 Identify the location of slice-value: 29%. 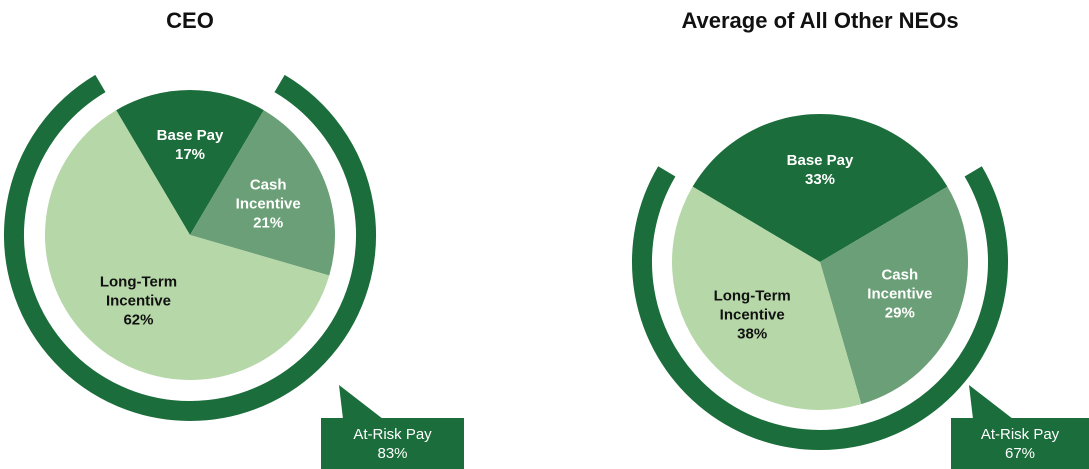
(899, 313).